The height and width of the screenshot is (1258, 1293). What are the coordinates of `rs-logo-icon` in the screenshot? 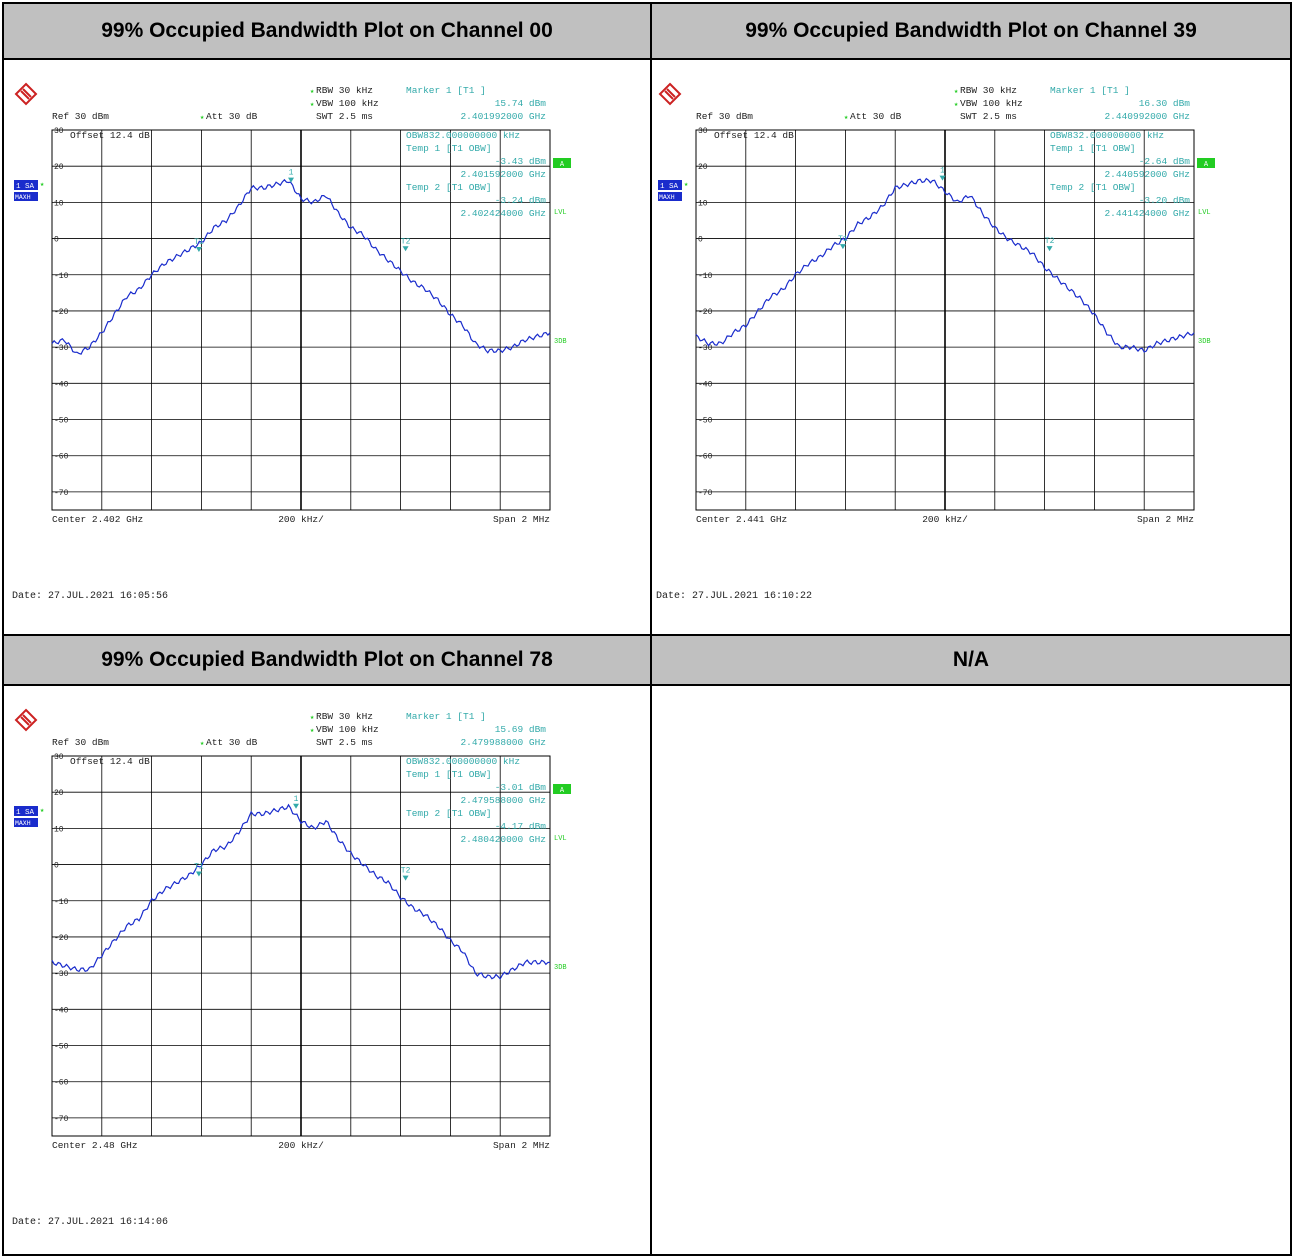 It's located at (26, 720).